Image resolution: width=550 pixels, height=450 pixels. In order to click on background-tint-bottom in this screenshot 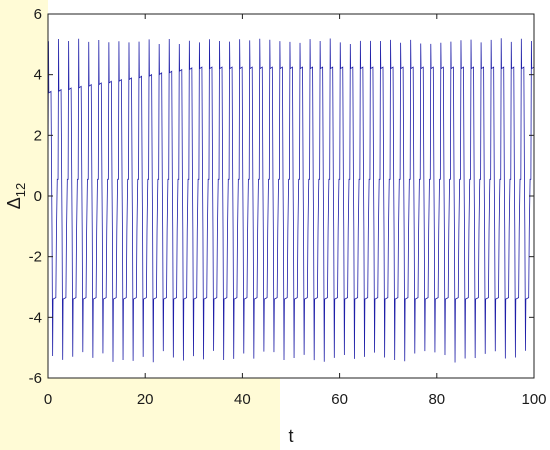, I will do `click(140, 414)`.